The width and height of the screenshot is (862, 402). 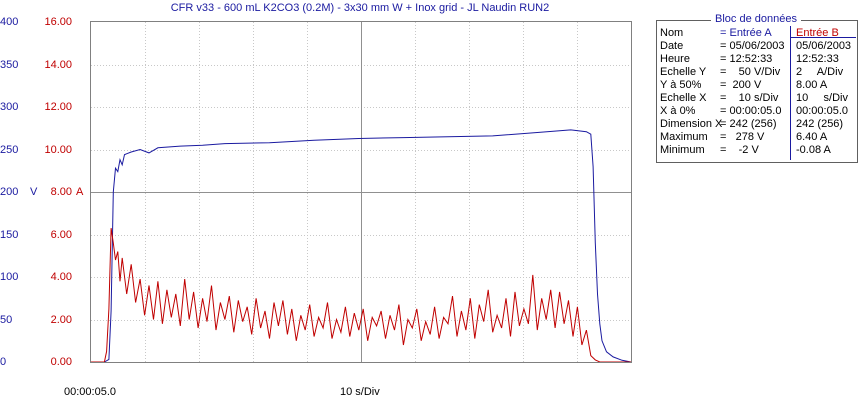 I want to click on row-value-b: 05/06/2003, so click(x=824, y=46).